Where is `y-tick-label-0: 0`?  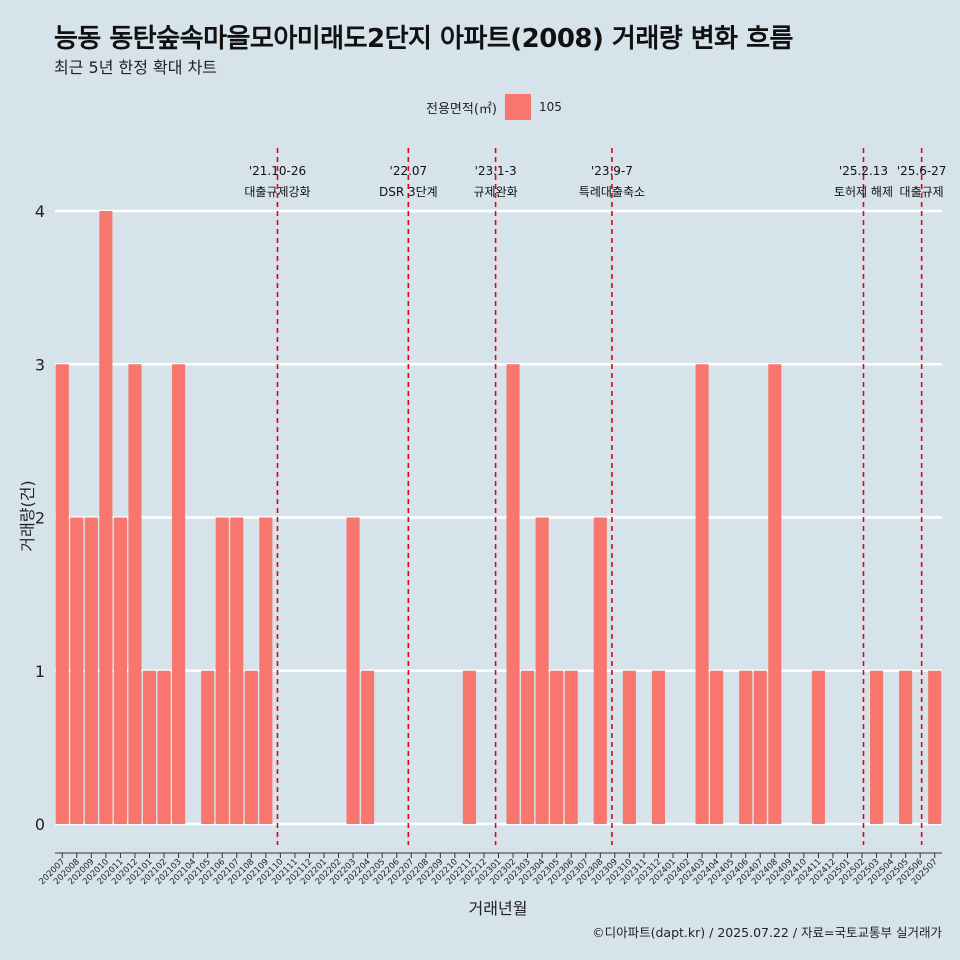 y-tick-label-0: 0 is located at coordinates (40, 824).